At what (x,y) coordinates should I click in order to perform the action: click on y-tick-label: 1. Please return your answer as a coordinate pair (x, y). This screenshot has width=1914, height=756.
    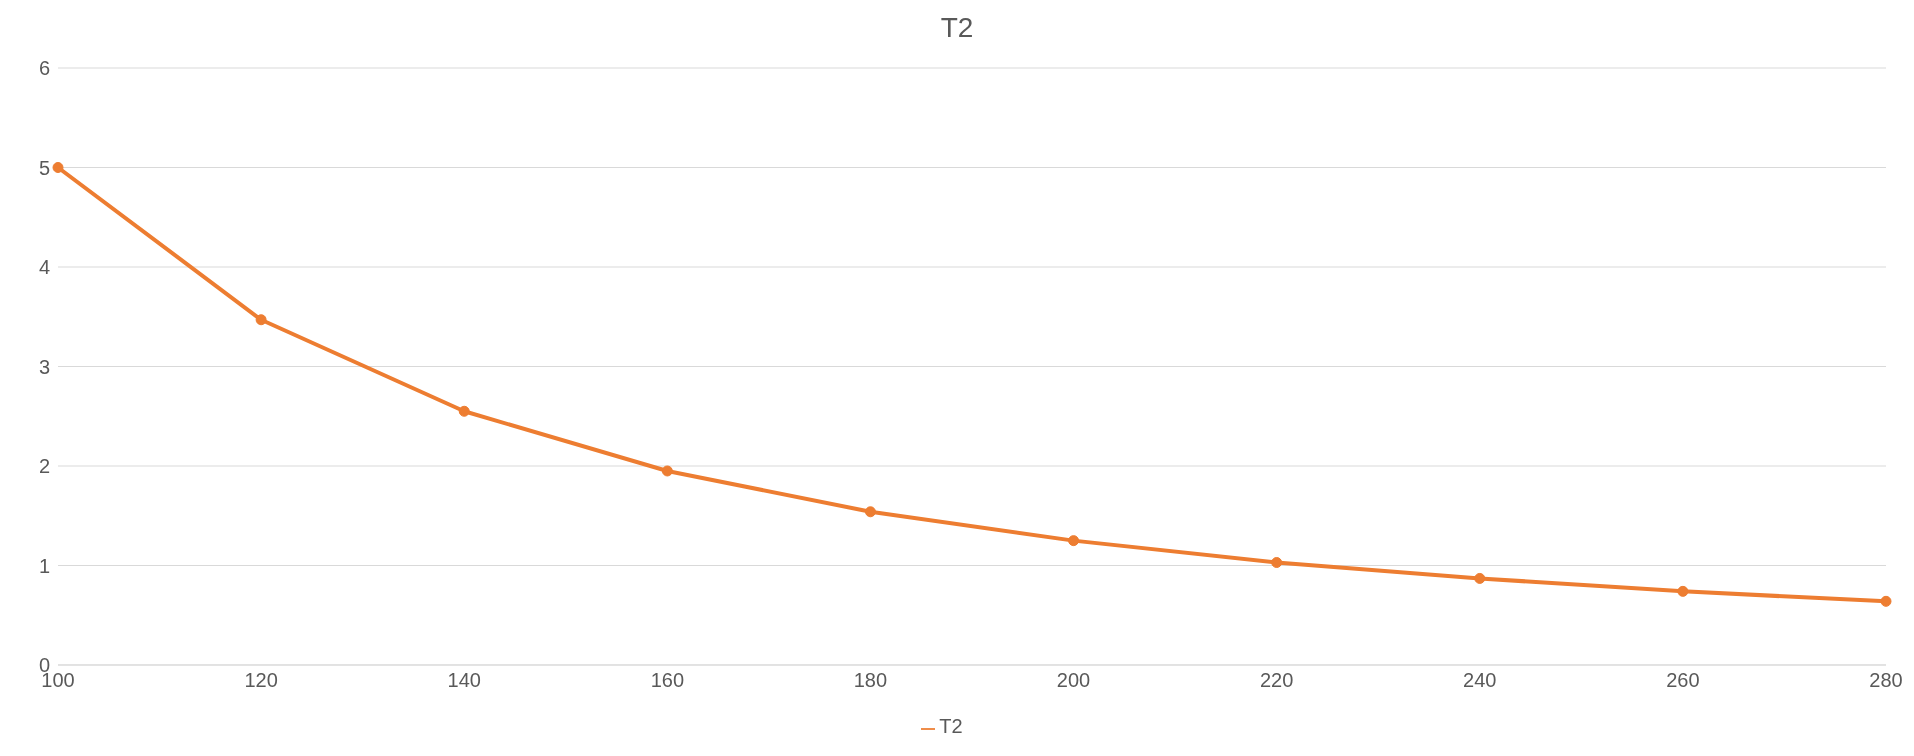
    Looking at the image, I should click on (44, 565).